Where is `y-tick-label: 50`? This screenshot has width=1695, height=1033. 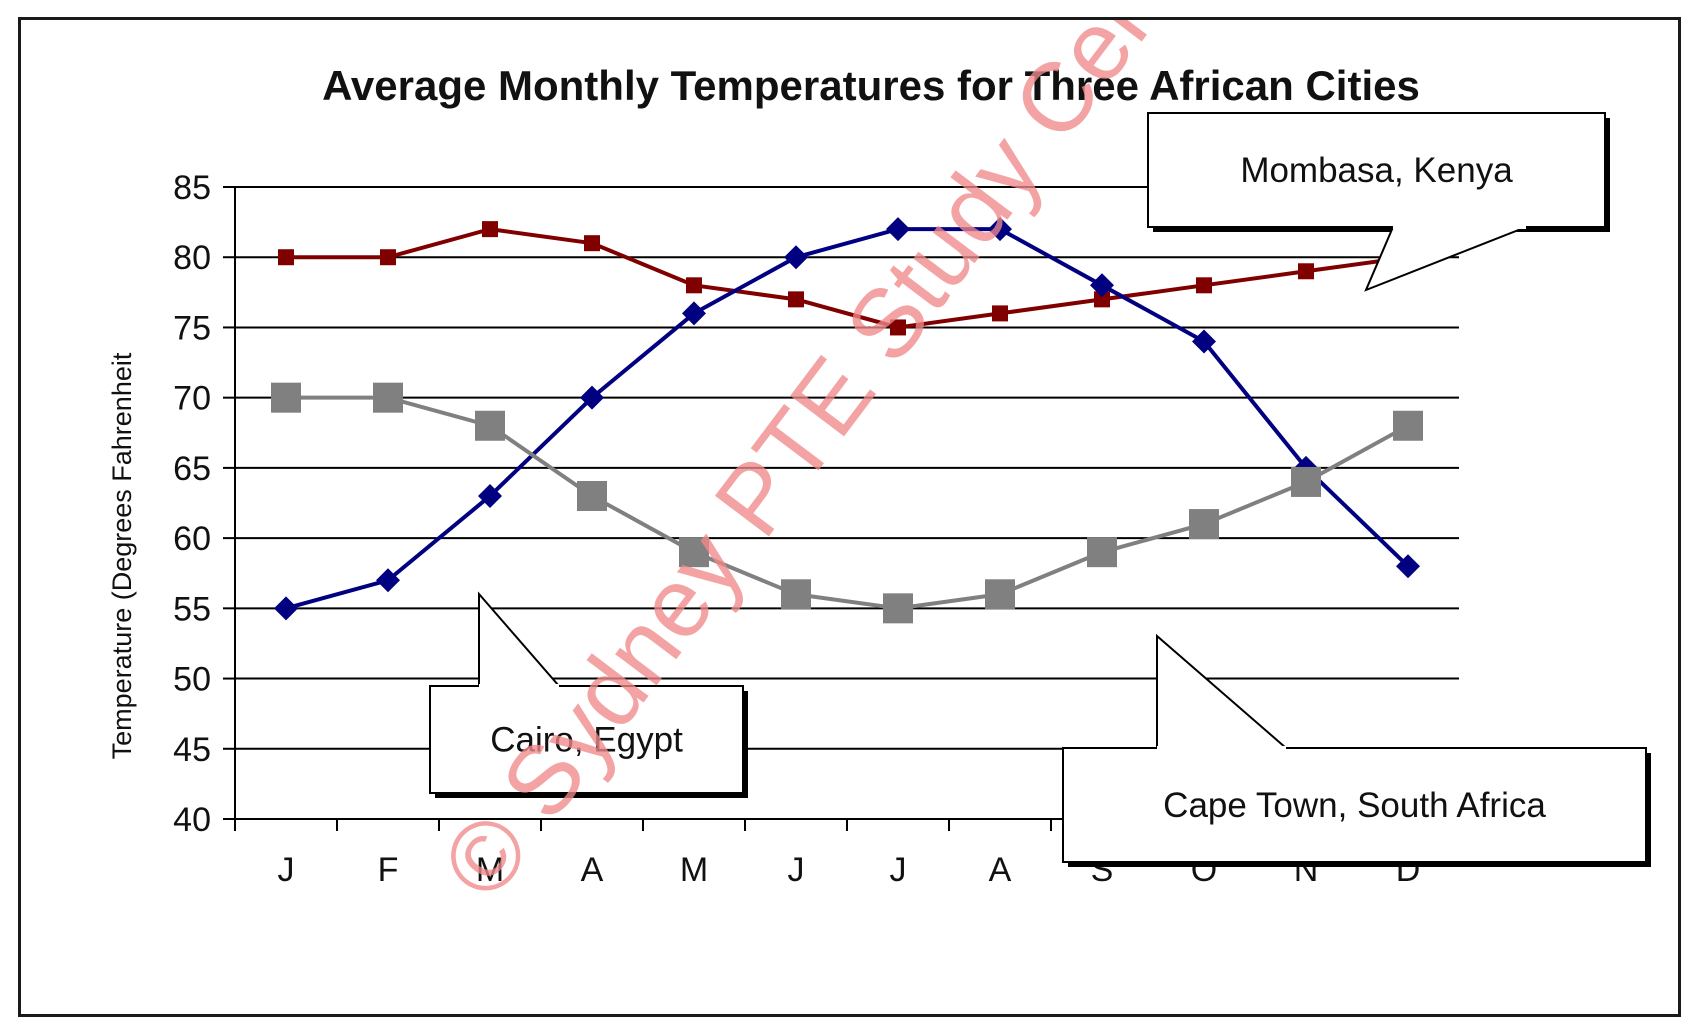 y-tick-label: 50 is located at coordinates (192, 680).